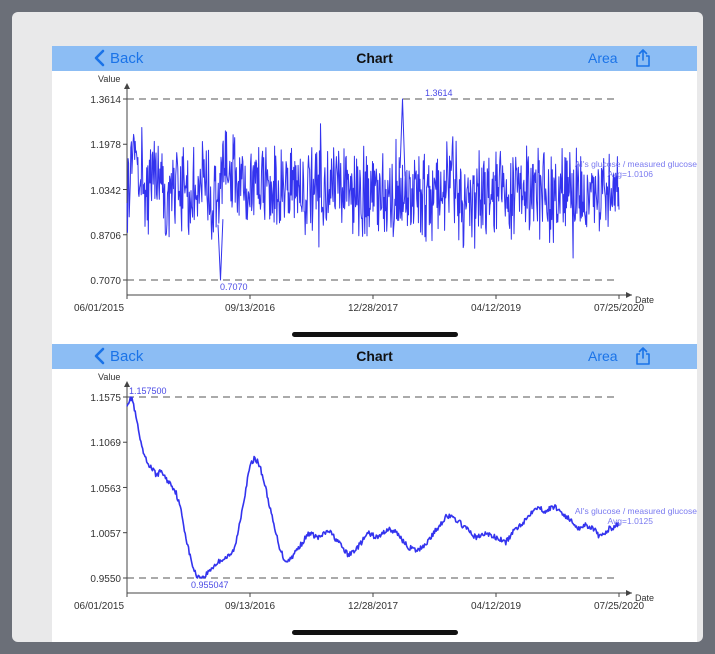 The height and width of the screenshot is (654, 715). Describe the element at coordinates (105, 191) in the screenshot. I see `y-tick-label: 1.0342` at that location.